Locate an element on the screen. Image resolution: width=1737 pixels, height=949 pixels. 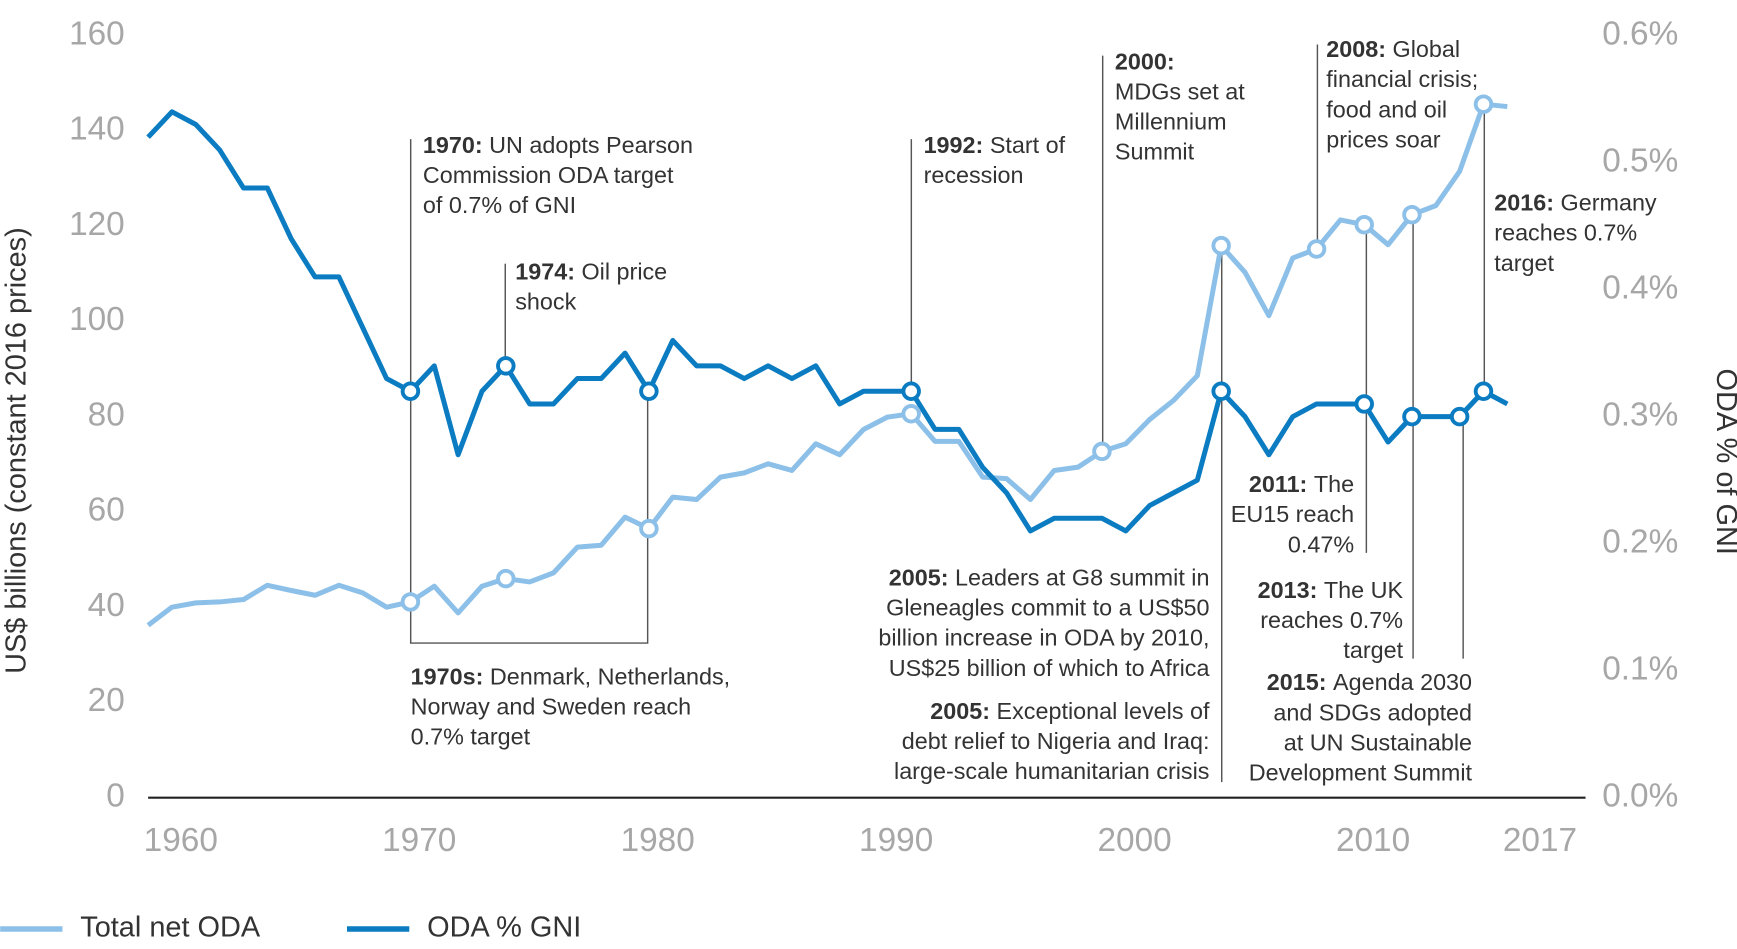
annotation-line: and SDGs adopted is located at coordinates (1372, 712).